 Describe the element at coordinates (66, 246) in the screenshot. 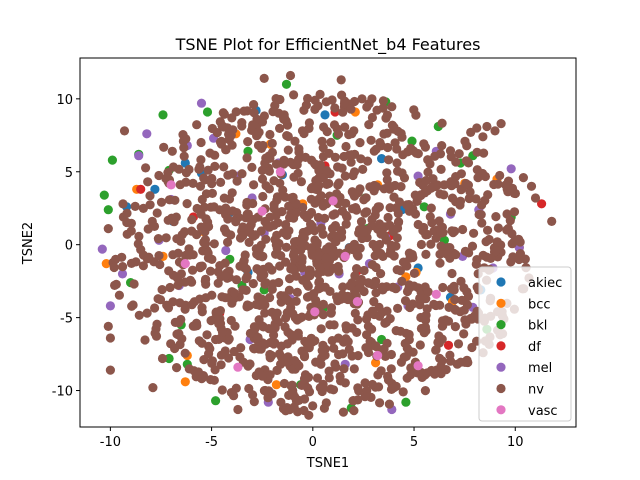

I see `y-axis: -10 -5 0 5 10` at that location.